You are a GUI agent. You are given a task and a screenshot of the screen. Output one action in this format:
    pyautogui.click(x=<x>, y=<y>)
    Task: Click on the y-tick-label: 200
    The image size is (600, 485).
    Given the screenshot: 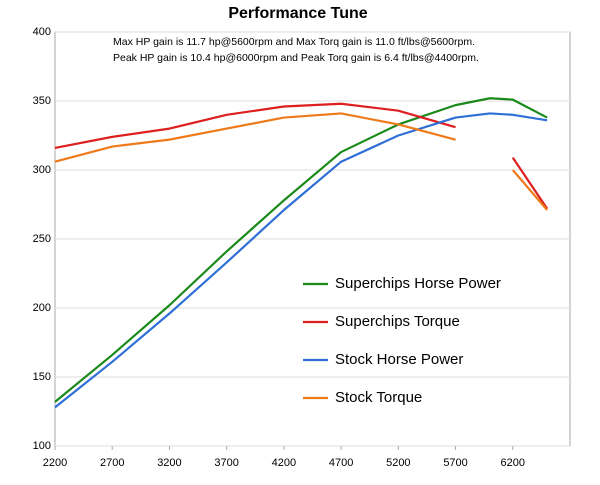 What is the action you would take?
    pyautogui.click(x=42, y=308)
    